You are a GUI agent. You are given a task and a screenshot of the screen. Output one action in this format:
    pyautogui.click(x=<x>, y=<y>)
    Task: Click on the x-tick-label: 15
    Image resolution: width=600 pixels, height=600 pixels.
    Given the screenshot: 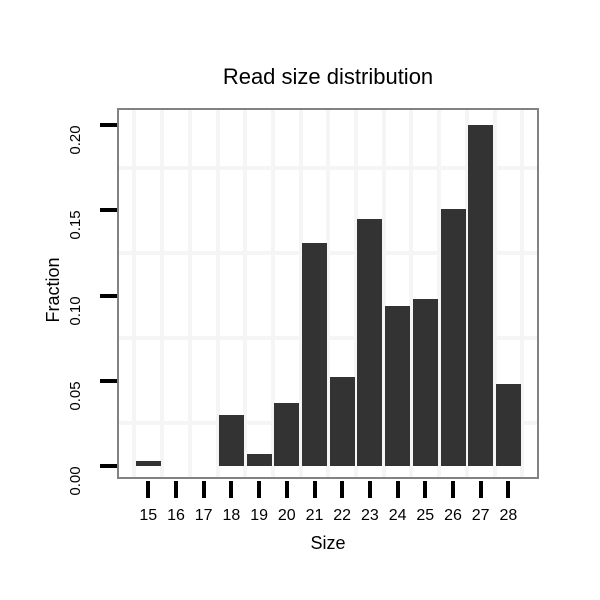 What is the action you would take?
    pyautogui.click(x=148, y=515)
    